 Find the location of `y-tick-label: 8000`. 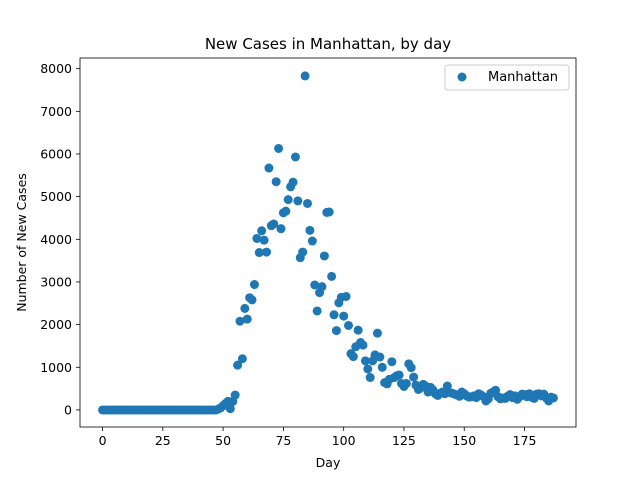

y-tick-label: 8000 is located at coordinates (56, 68).